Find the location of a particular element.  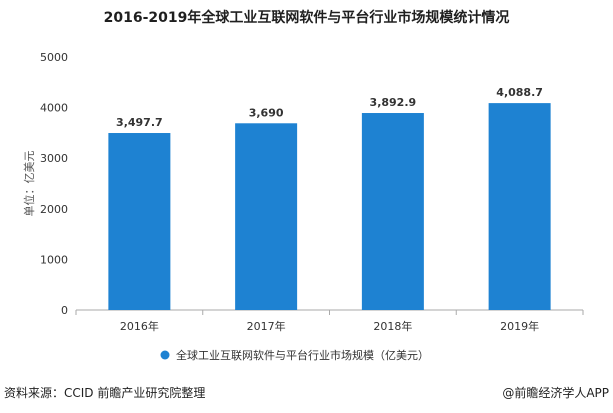

y-axis-label: 单位：亿美元 is located at coordinates (29, 184).